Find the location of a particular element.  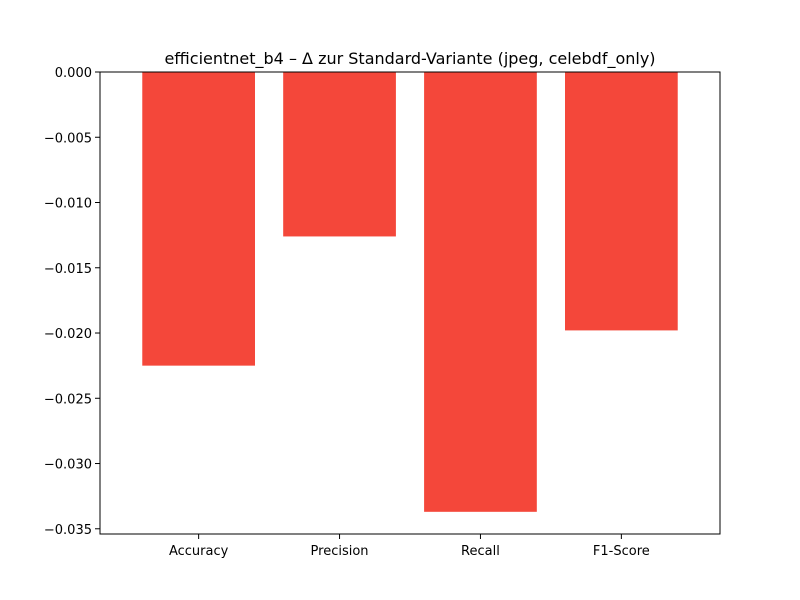

x-axis: Accuracy Precision Recall F1-Score is located at coordinates (409, 546).